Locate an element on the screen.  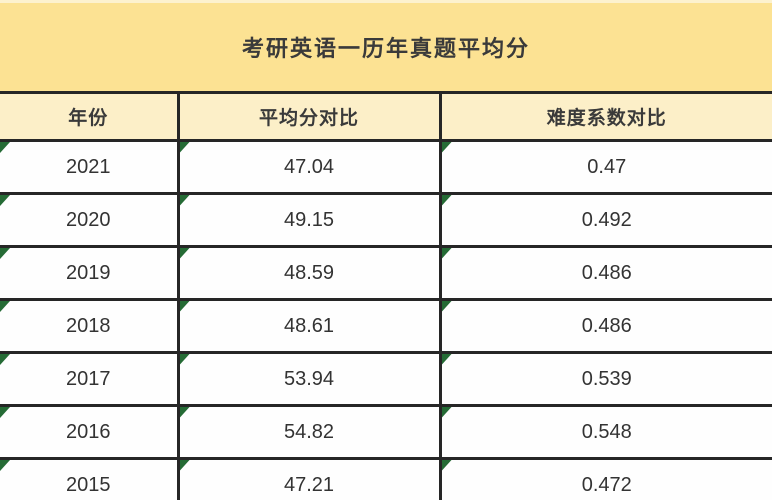
cell-value: 54.82 is located at coordinates (309, 431).